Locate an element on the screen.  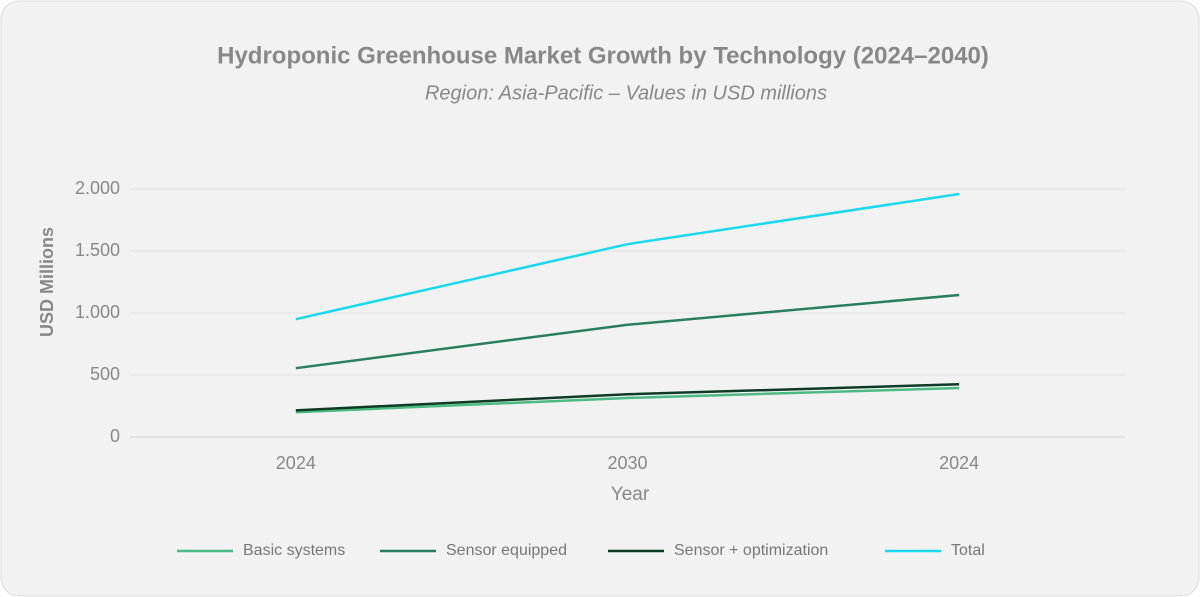
legend-label: Total is located at coordinates (968, 550).